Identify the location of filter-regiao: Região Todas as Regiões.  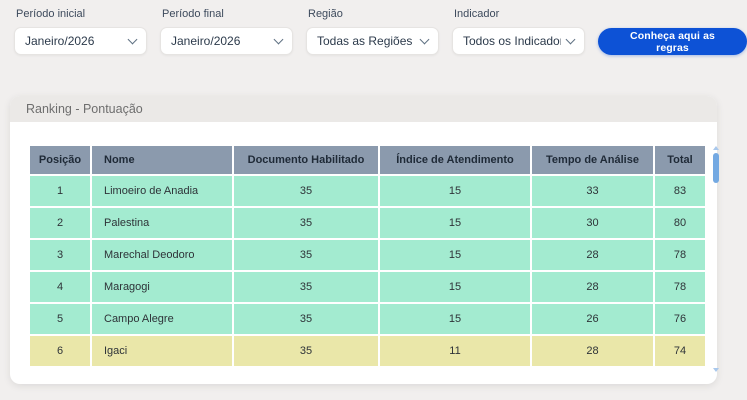
(372, 31).